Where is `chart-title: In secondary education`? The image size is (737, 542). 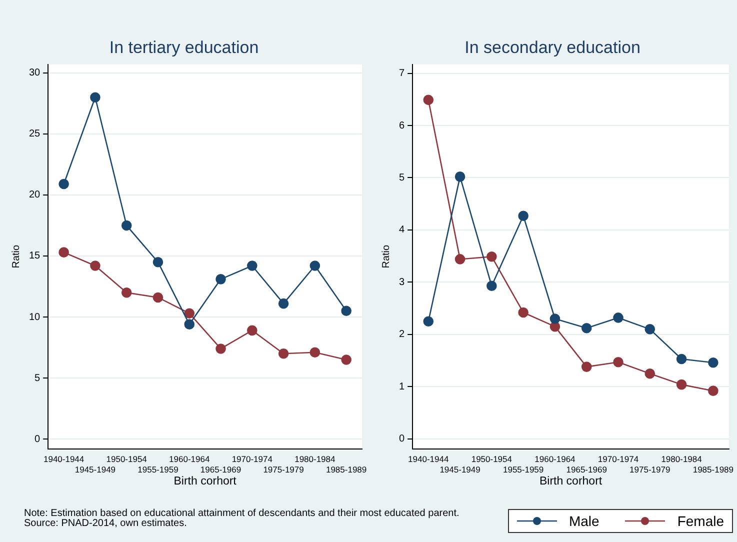
chart-title: In secondary education is located at coordinates (552, 47).